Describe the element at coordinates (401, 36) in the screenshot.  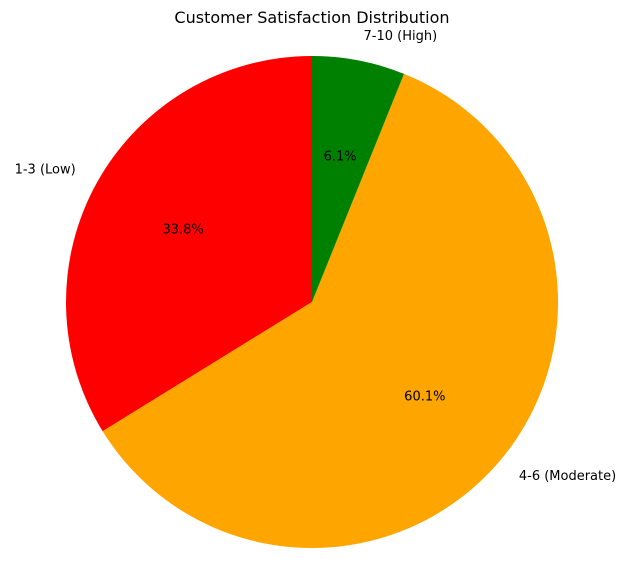
I see `slice-label: 7-10 (High)` at that location.